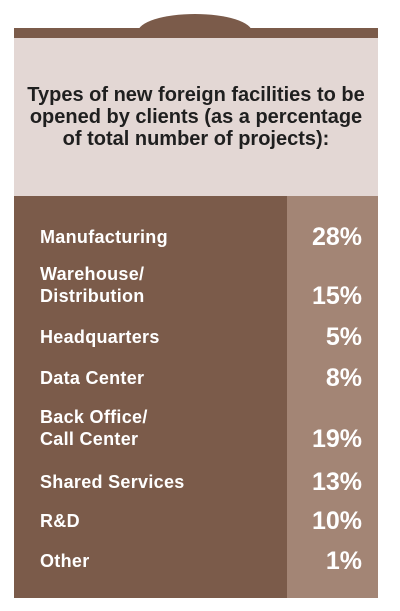 The height and width of the screenshot is (611, 400). I want to click on row-label: Headquarters, so click(100, 337).